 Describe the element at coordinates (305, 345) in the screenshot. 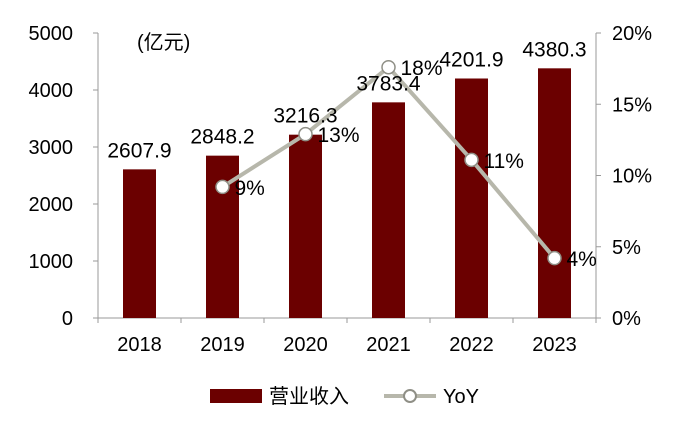

I see `x-tick-label: 2020` at that location.